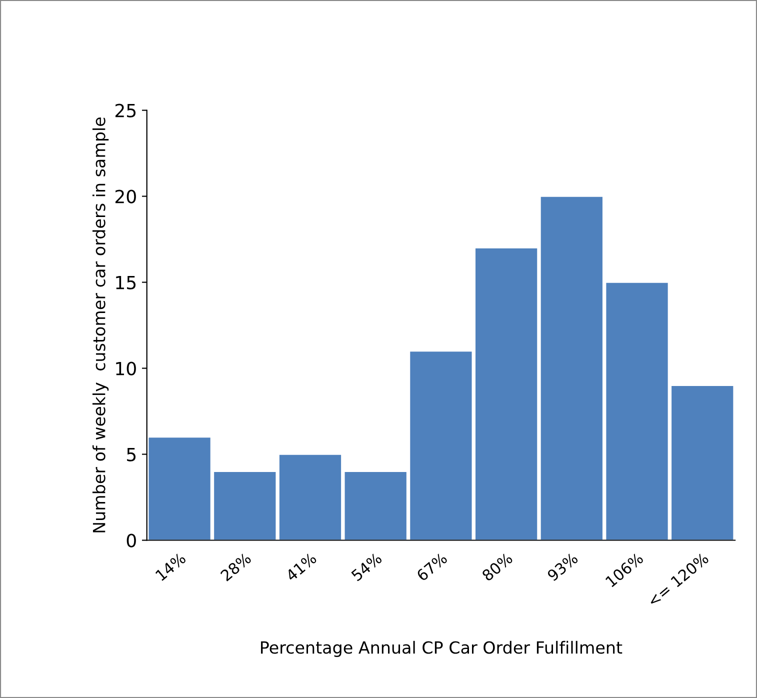 Image resolution: width=757 pixels, height=698 pixels. I want to click on y-tick-label: 15, so click(126, 283).